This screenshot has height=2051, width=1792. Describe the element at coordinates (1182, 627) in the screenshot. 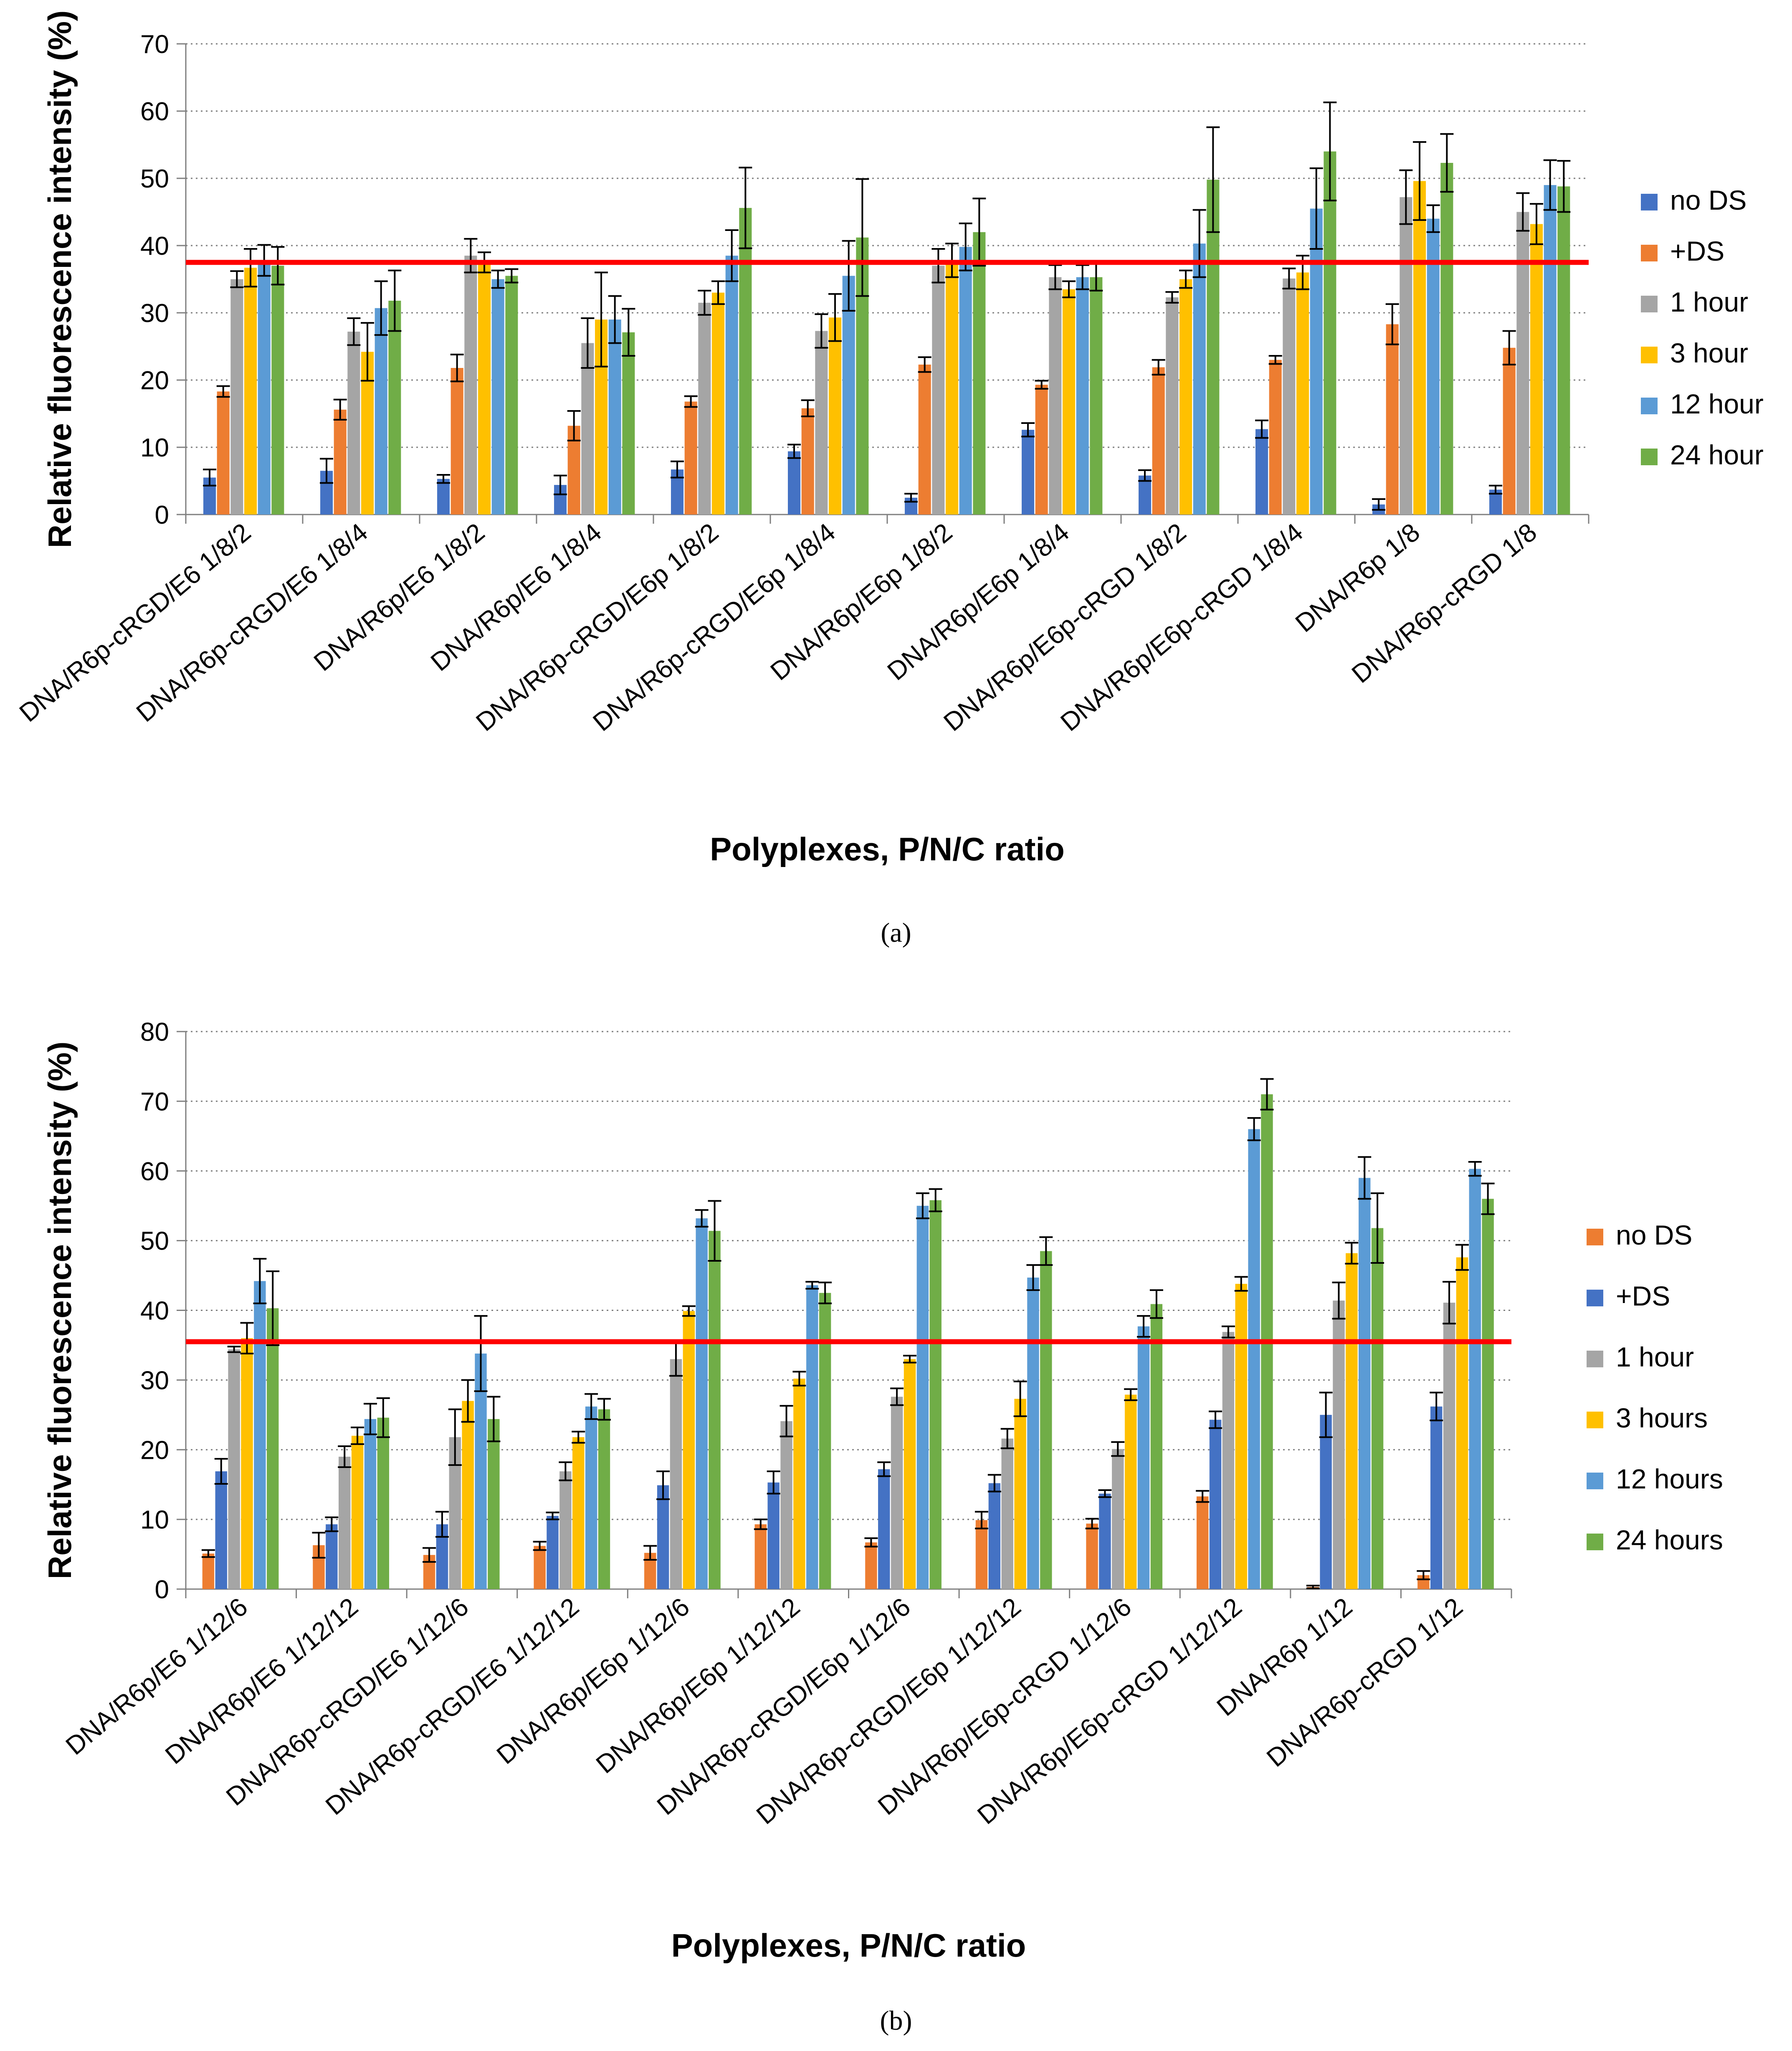

I see `x-category-label: DNA/R6p/E6p-cRGD 1/8/4` at that location.